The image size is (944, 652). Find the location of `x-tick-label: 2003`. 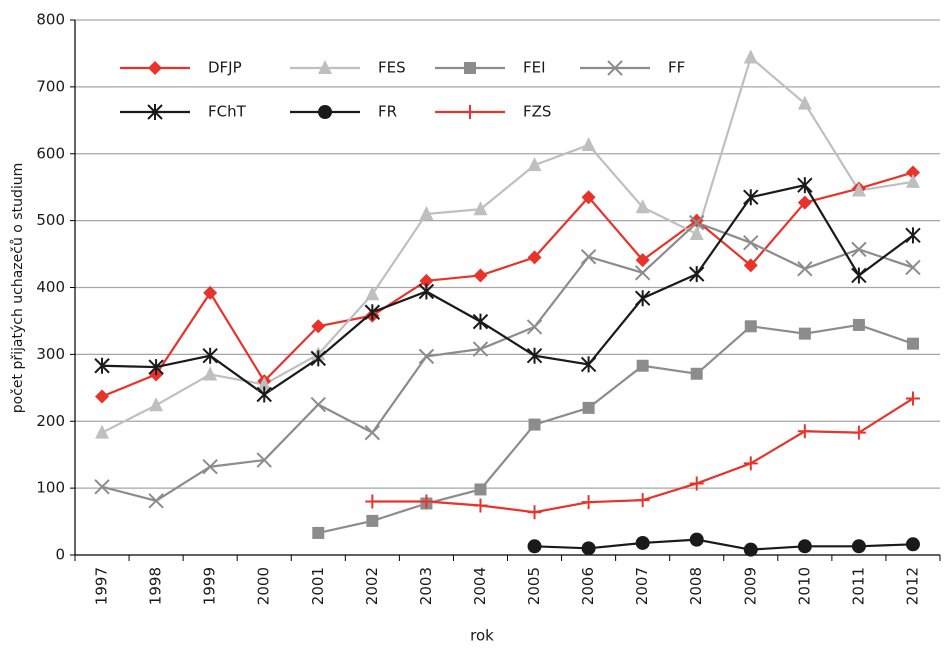

x-tick-label: 2003 is located at coordinates (426, 586).